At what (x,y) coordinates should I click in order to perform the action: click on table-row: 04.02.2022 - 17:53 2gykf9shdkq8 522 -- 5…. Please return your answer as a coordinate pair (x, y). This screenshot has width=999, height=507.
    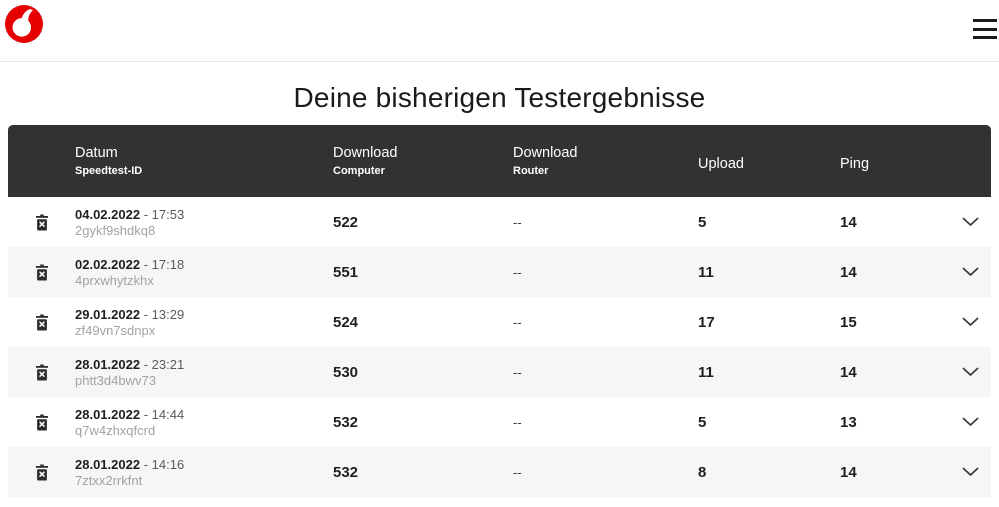
    Looking at the image, I should click on (499, 222).